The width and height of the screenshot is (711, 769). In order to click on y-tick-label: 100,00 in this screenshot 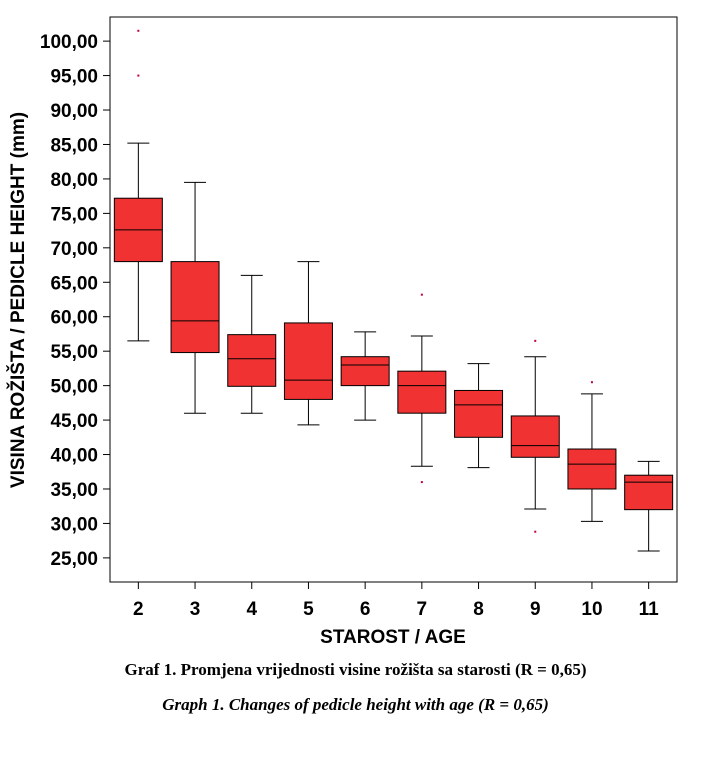, I will do `click(69, 42)`.